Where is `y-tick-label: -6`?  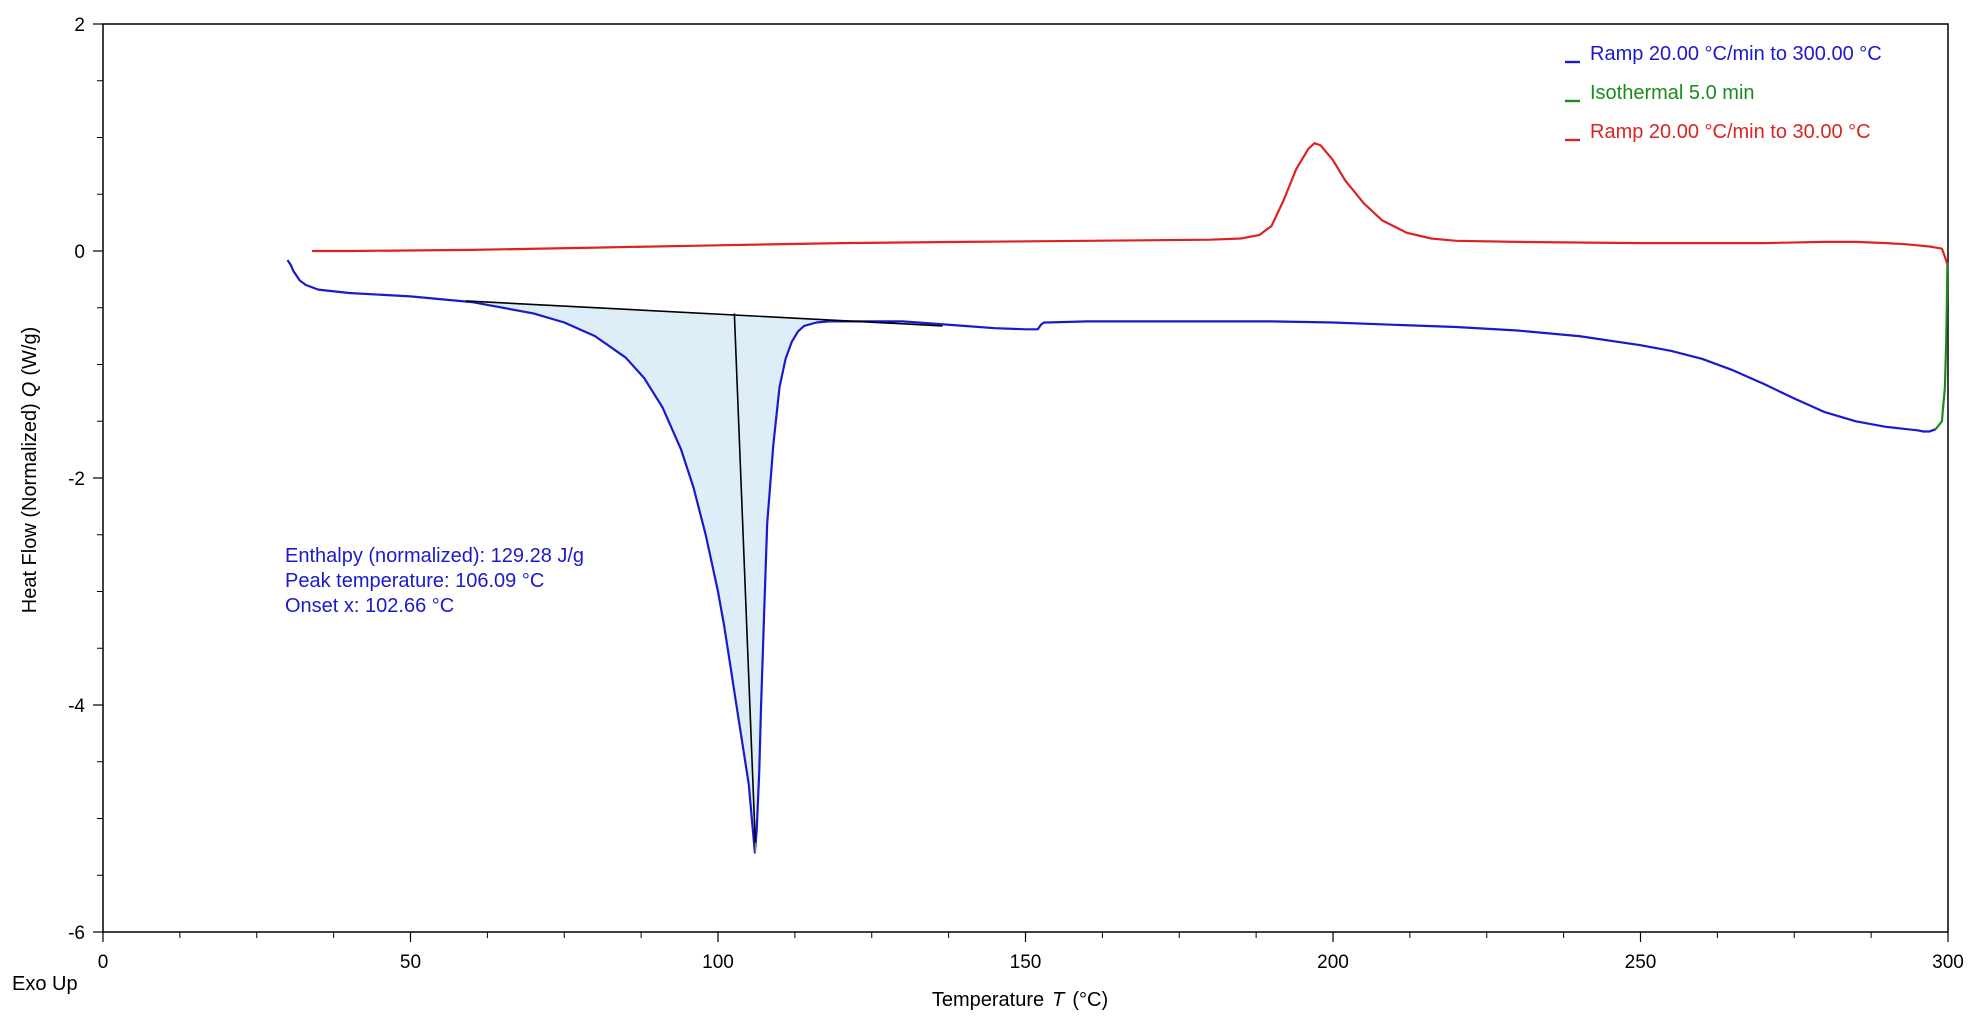
y-tick-label: -6 is located at coordinates (76, 933).